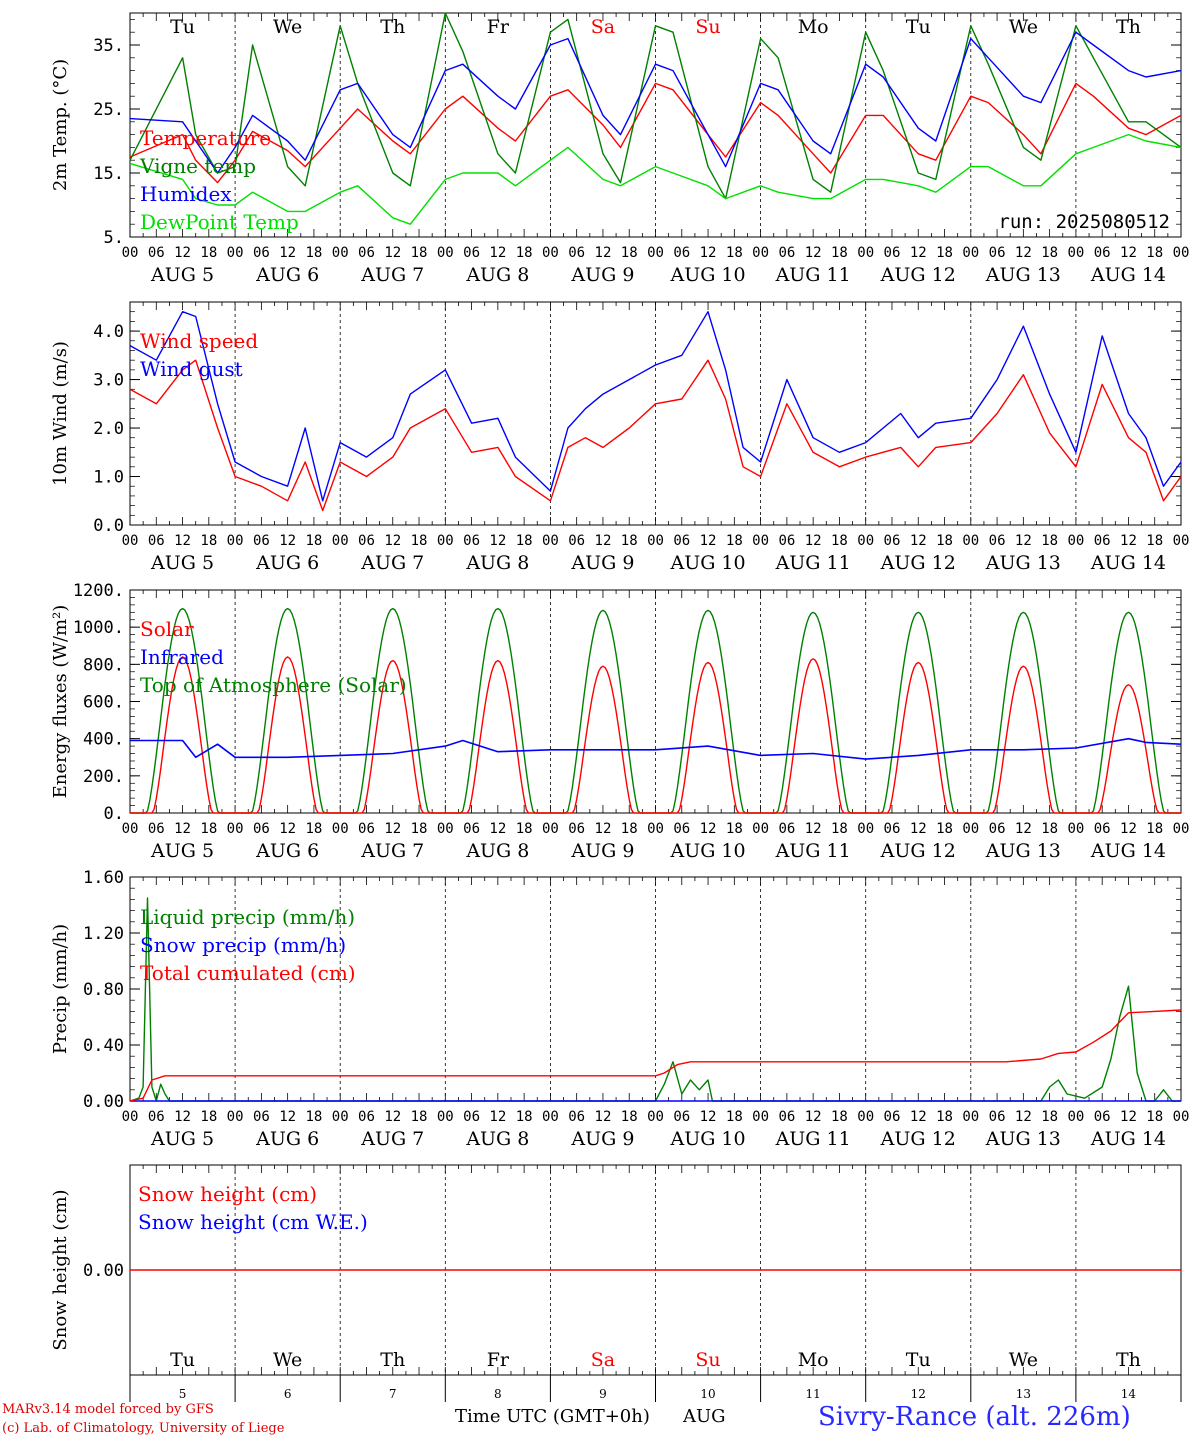  What do you see at coordinates (108, 526) in the screenshot?
I see `y-tick-label: 0.0` at bounding box center [108, 526].